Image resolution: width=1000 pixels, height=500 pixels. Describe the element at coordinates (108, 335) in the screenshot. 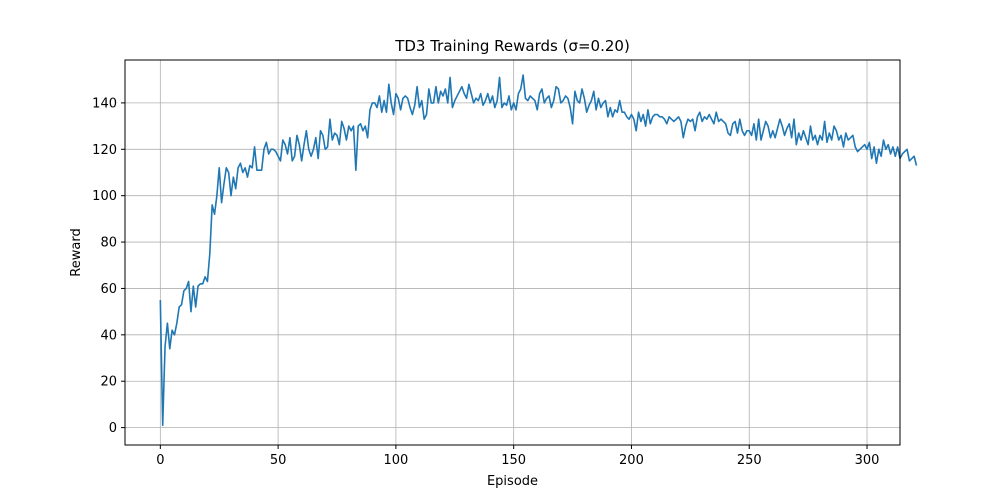

I see `y-tick-label: 40` at that location.